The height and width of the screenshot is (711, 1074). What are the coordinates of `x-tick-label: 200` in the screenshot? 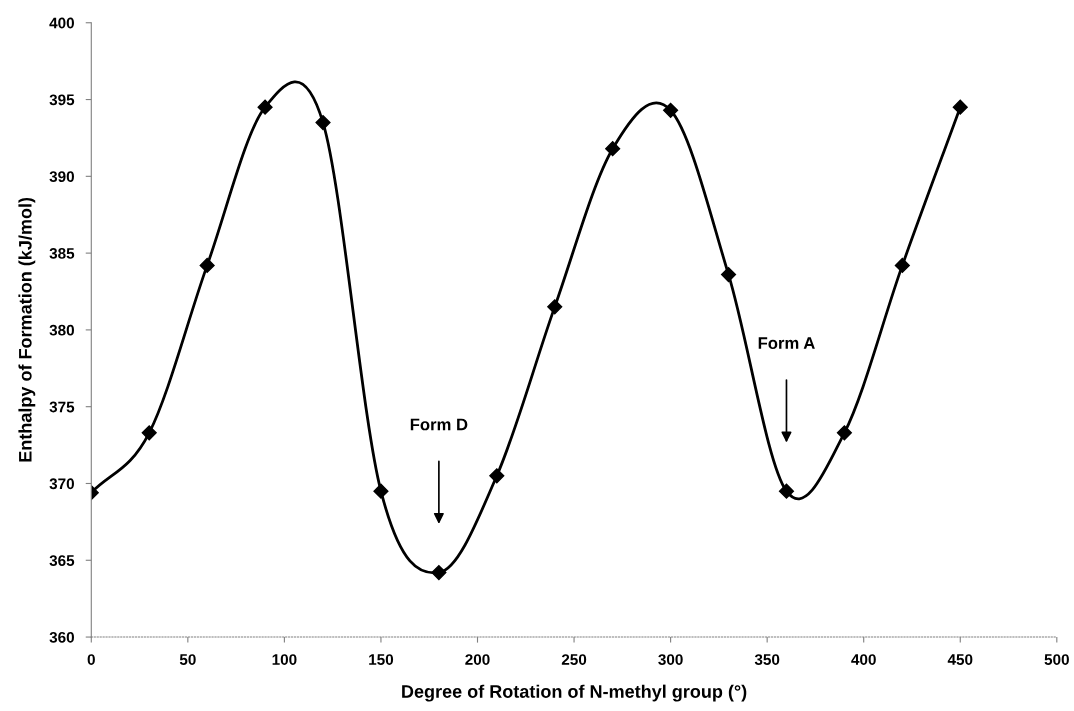 It's located at (477, 659).